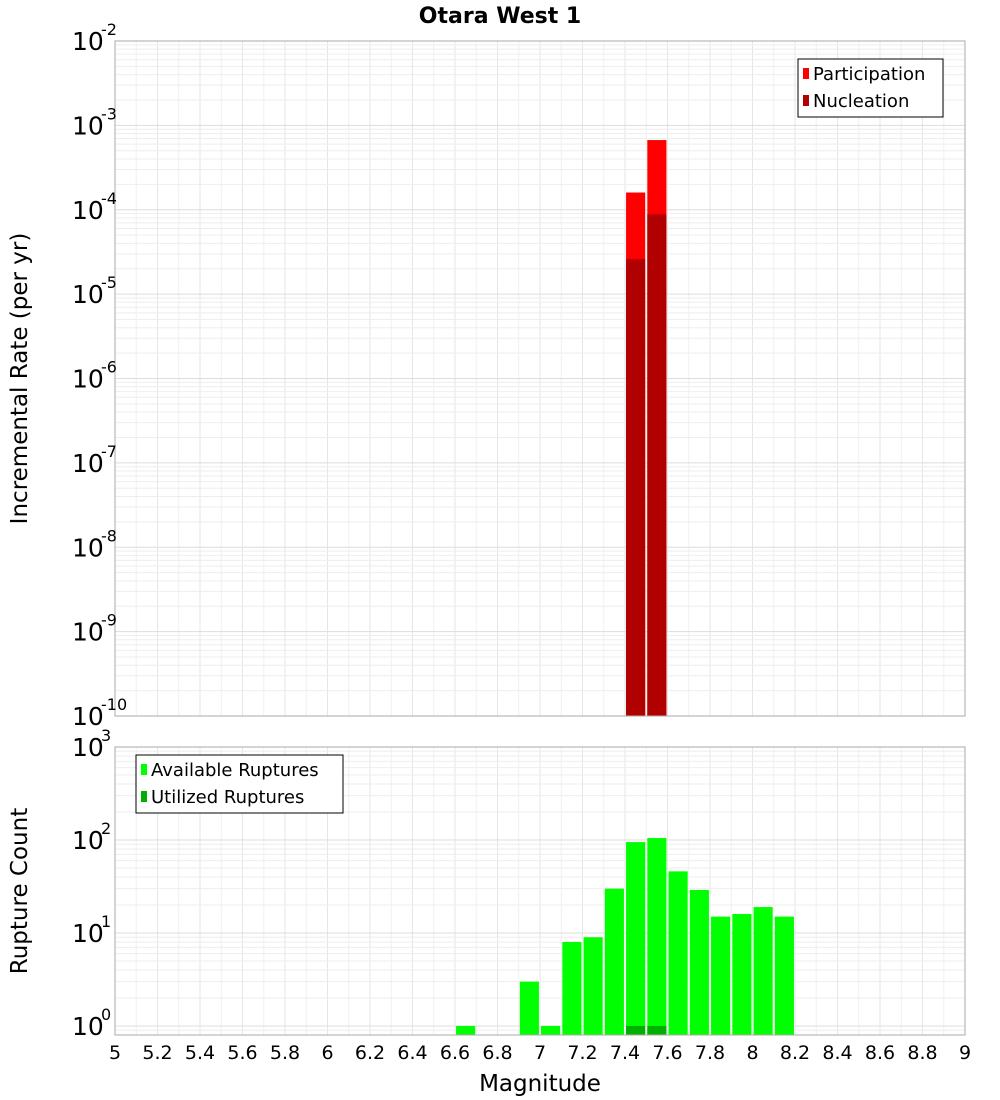  What do you see at coordinates (106, 921) in the screenshot?
I see `y-tick-exponent: 1` at bounding box center [106, 921].